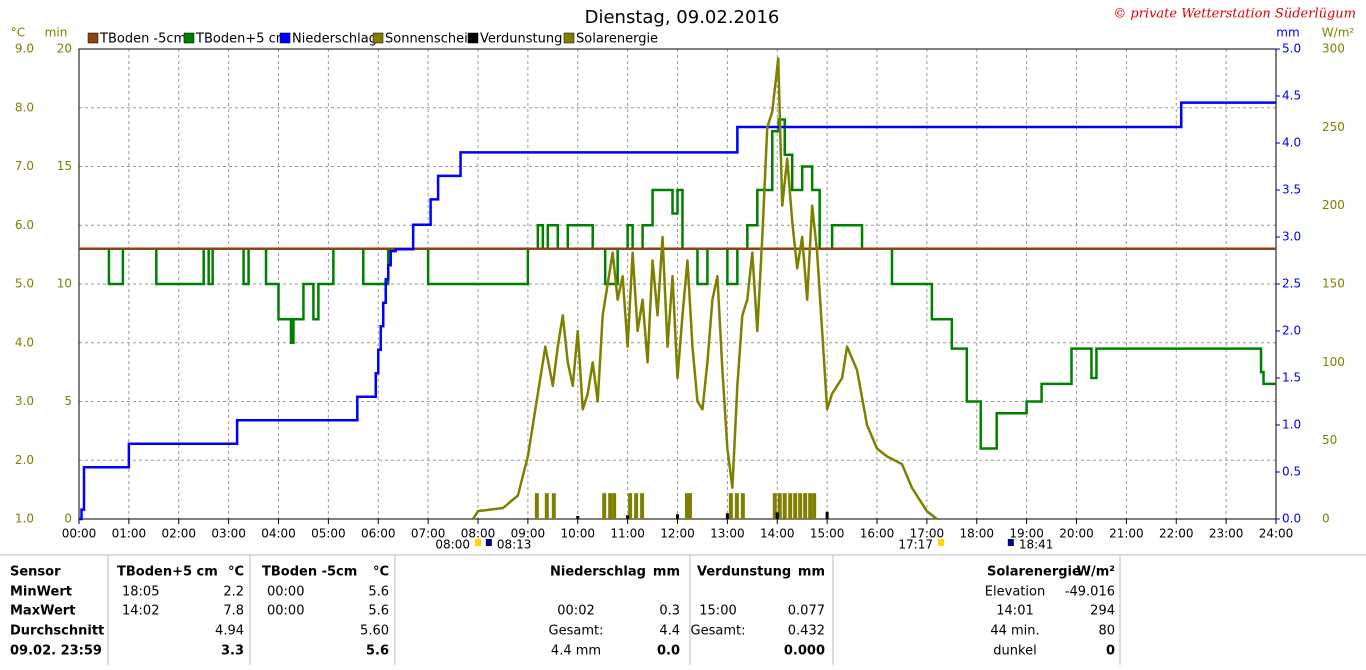 The width and height of the screenshot is (1366, 670). What do you see at coordinates (129, 534) in the screenshot?
I see `x-tick-label: 01:00` at bounding box center [129, 534].